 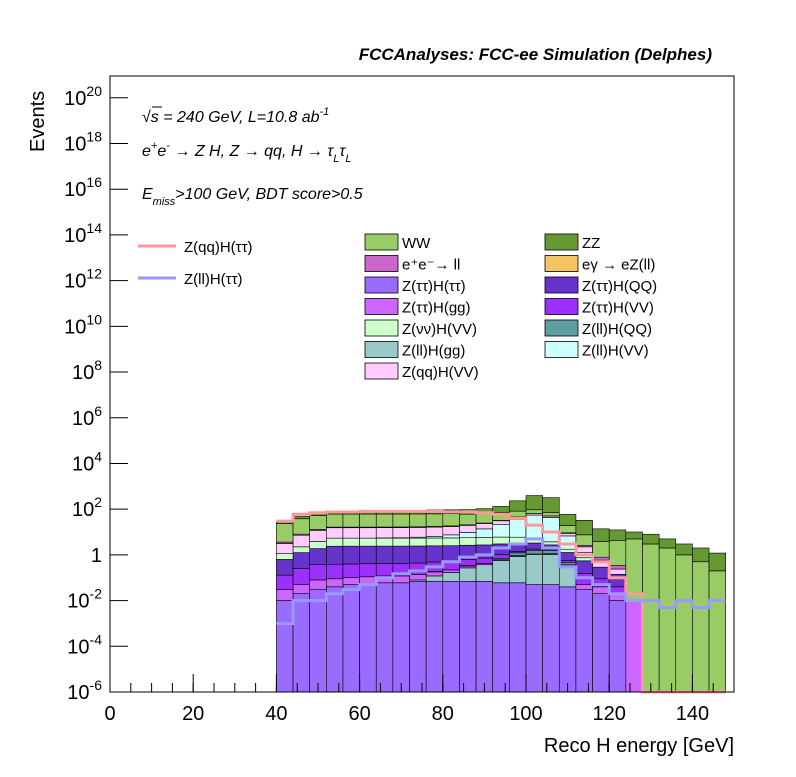 I want to click on tick-exponent: 6, so click(x=98, y=411).